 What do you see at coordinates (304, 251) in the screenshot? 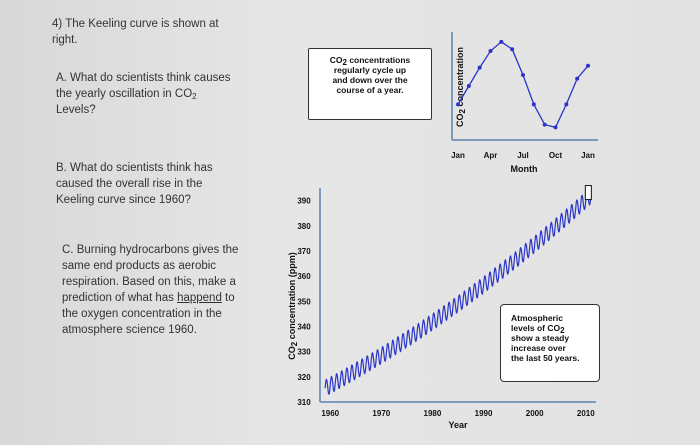
I see `keeling-y-tick-label: 370` at bounding box center [304, 251].